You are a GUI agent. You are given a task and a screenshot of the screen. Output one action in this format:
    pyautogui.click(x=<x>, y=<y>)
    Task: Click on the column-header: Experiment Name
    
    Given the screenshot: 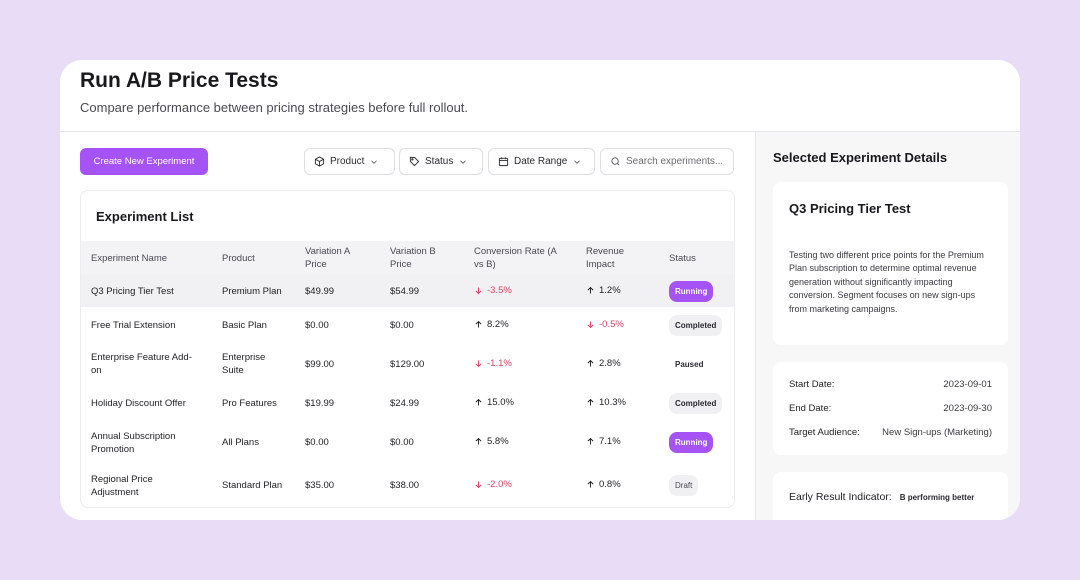 What is the action you would take?
    pyautogui.click(x=129, y=258)
    